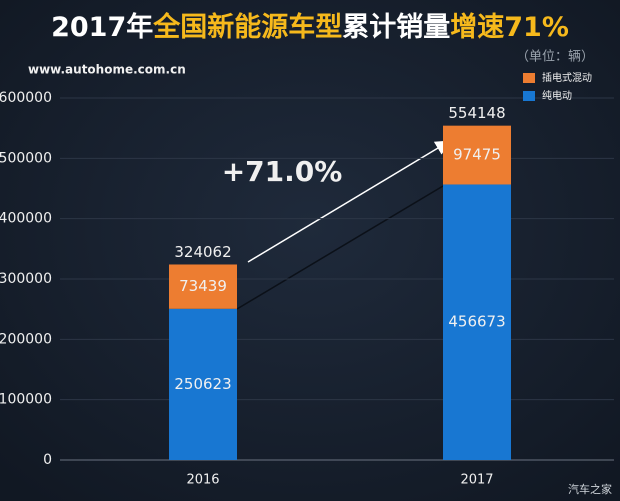  I want to click on x-tick-label: 2016, so click(202, 480).